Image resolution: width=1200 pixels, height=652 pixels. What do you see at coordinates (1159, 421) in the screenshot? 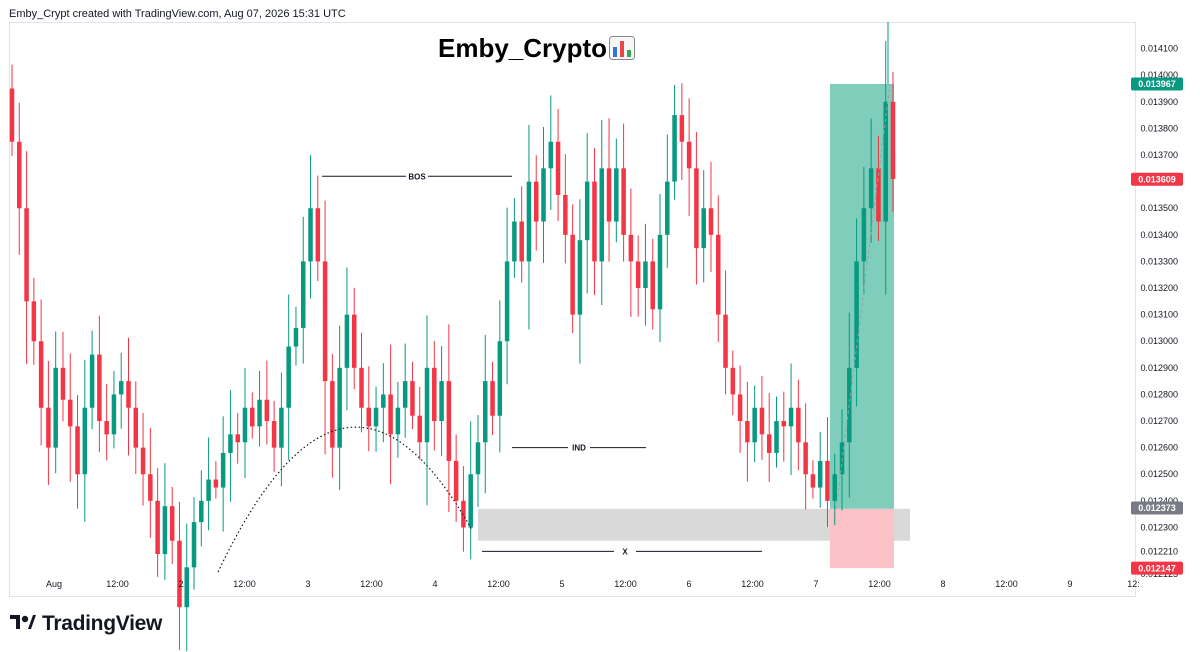
I see `y-tick-label: 0.012700` at bounding box center [1159, 421].